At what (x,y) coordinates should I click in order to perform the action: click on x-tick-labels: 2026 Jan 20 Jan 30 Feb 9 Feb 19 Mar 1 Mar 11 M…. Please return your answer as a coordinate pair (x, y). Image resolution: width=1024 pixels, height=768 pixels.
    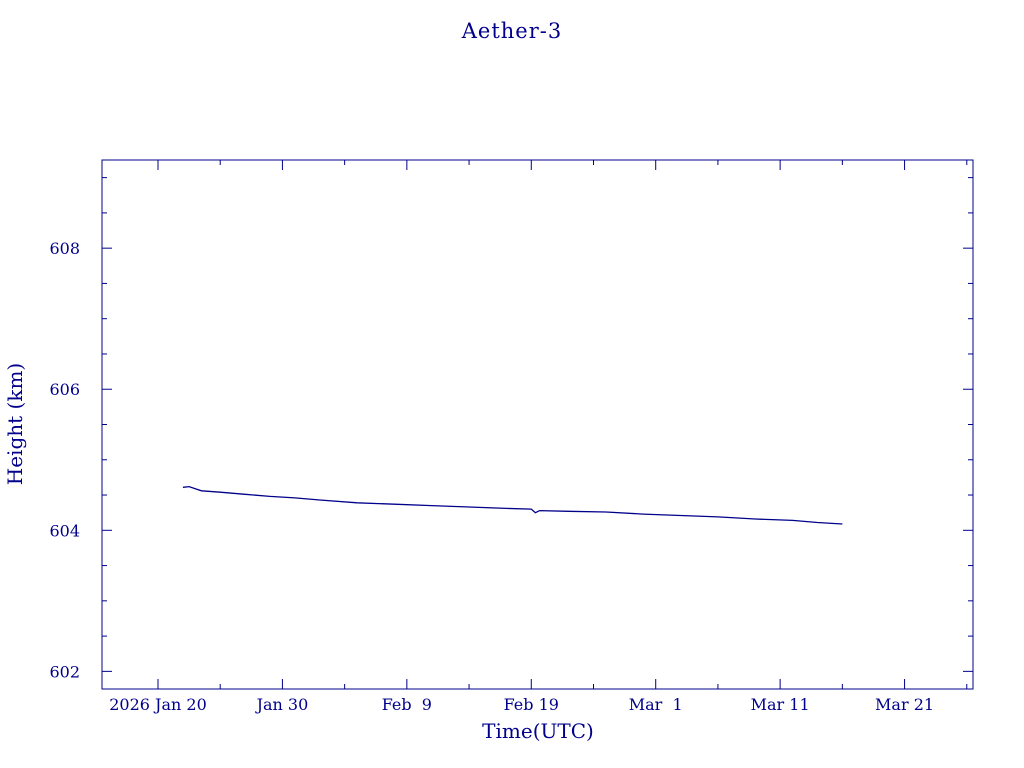
    Looking at the image, I should click on (521, 704).